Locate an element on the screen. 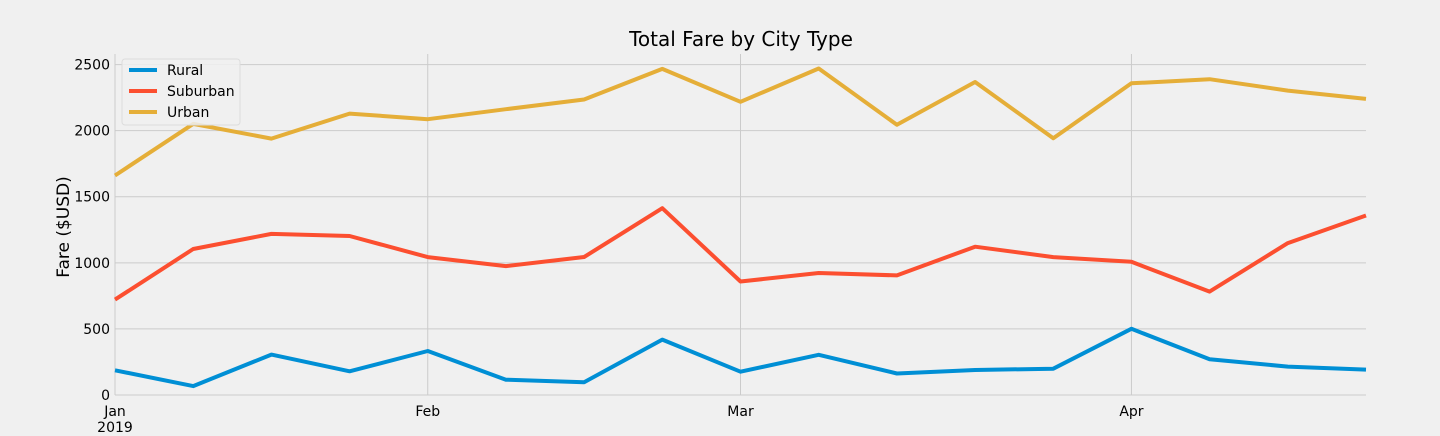 Image resolution: width=1440 pixels, height=436 pixels. chart-title: Total Fare by City Type is located at coordinates (740, 39).